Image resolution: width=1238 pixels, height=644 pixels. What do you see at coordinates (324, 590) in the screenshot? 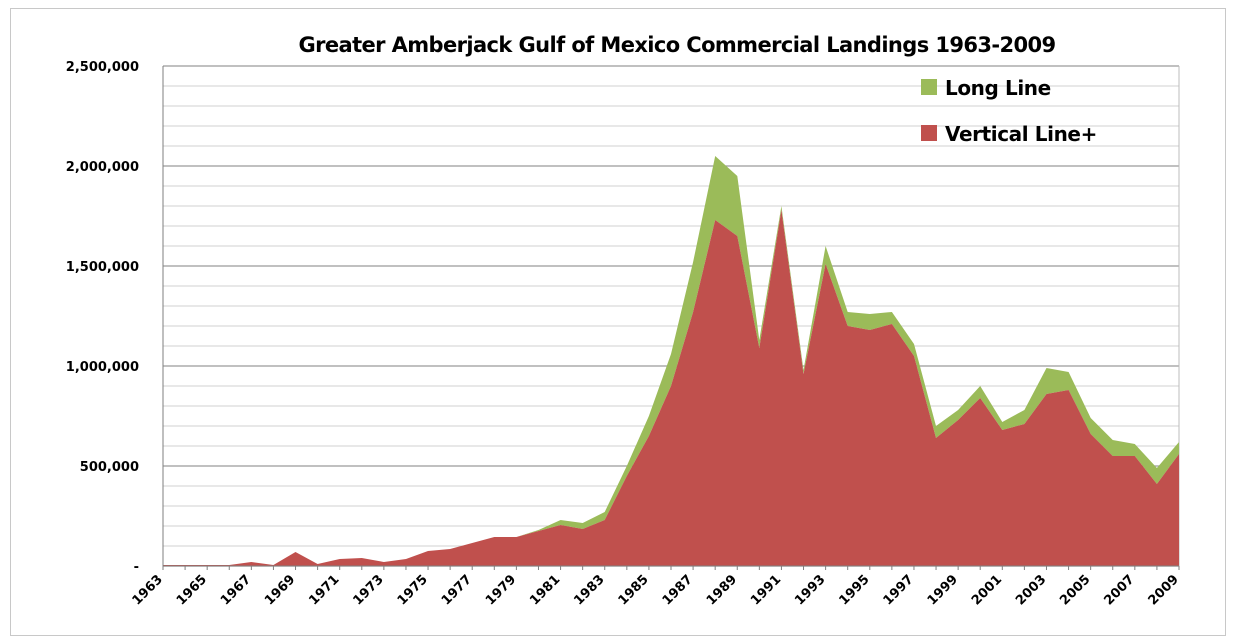
I see `x-tick-label: 1971` at bounding box center [324, 590].